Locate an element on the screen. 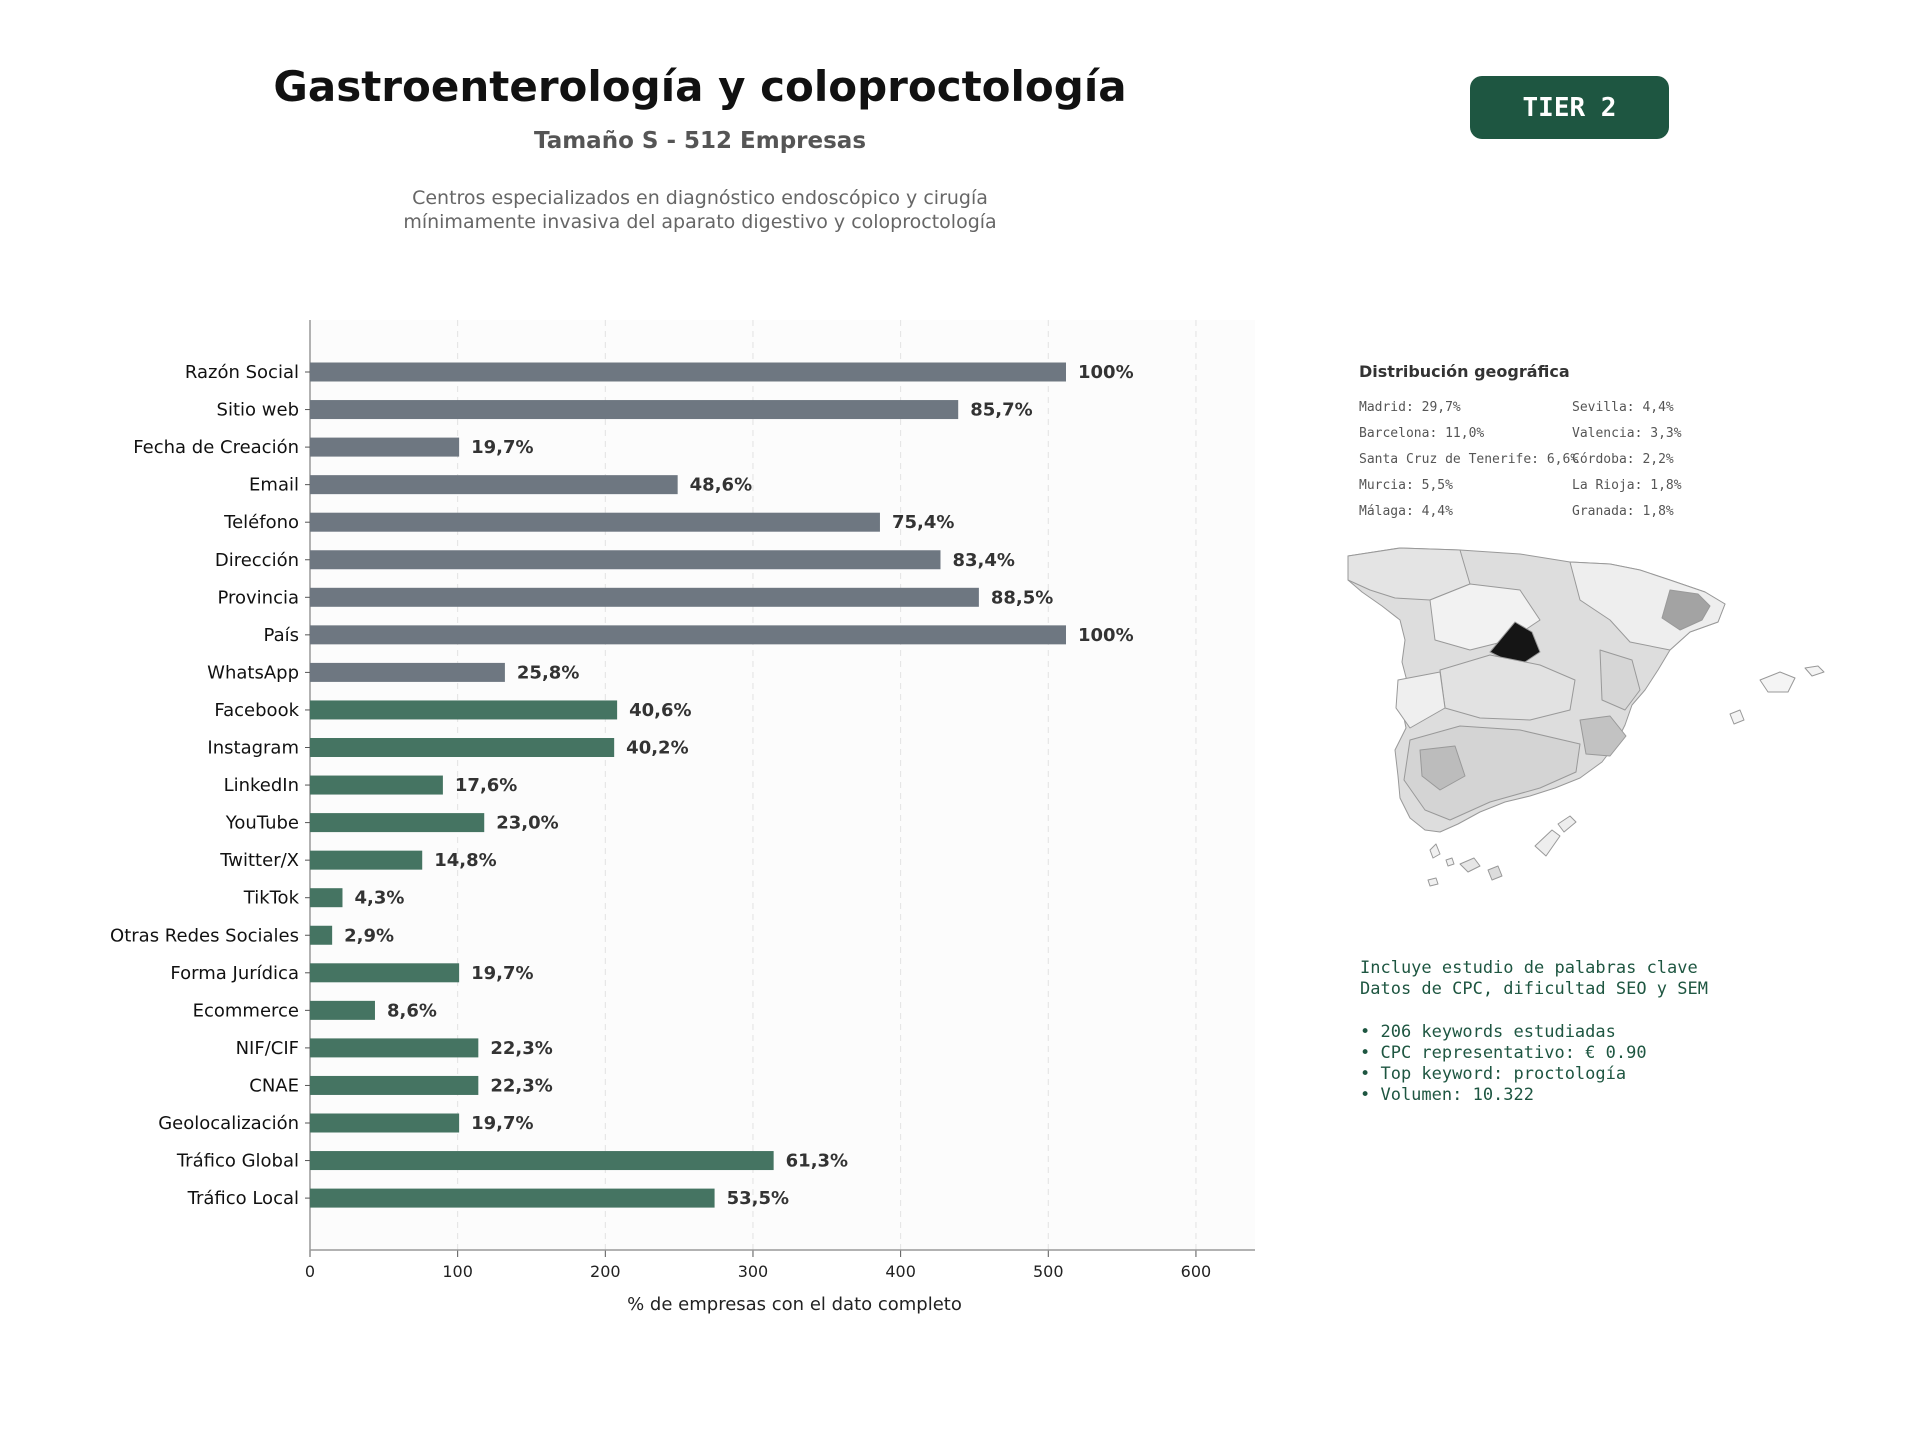 The image size is (1920, 1440). map-region-sevilla is located at coordinates (1442, 768).